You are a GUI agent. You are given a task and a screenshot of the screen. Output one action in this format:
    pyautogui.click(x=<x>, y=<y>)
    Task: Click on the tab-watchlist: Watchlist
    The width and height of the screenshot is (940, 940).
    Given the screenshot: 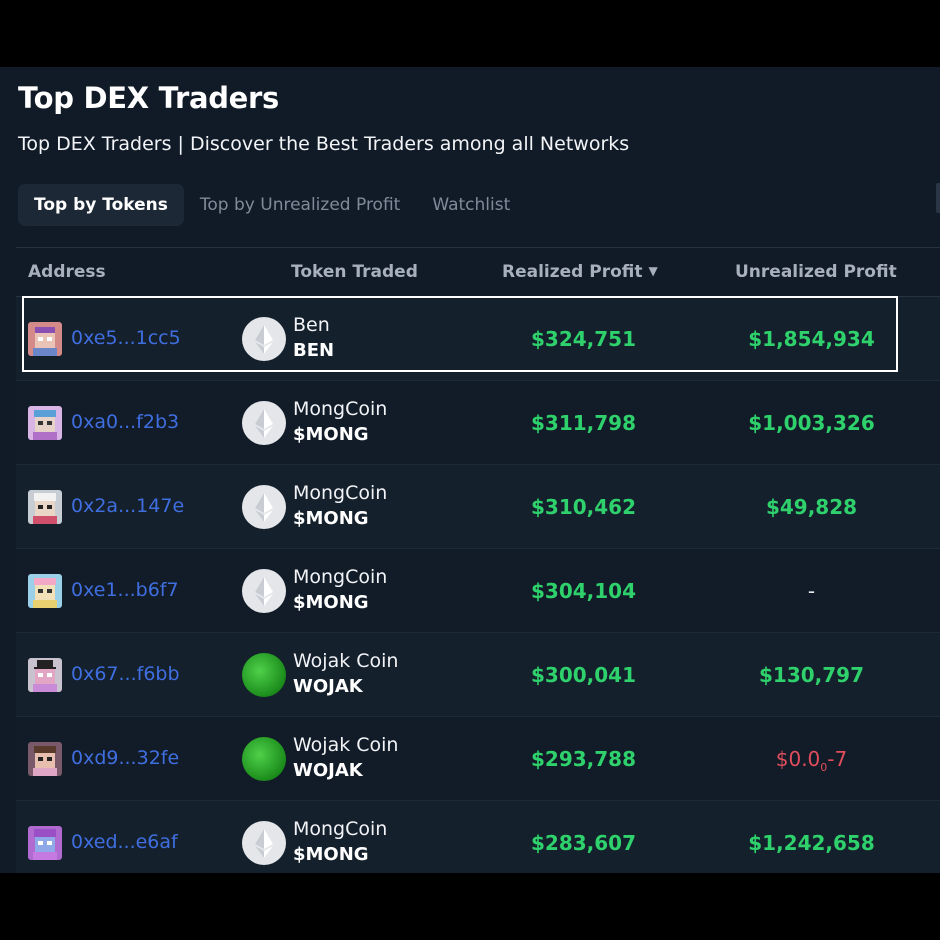 What is the action you would take?
    pyautogui.click(x=471, y=205)
    